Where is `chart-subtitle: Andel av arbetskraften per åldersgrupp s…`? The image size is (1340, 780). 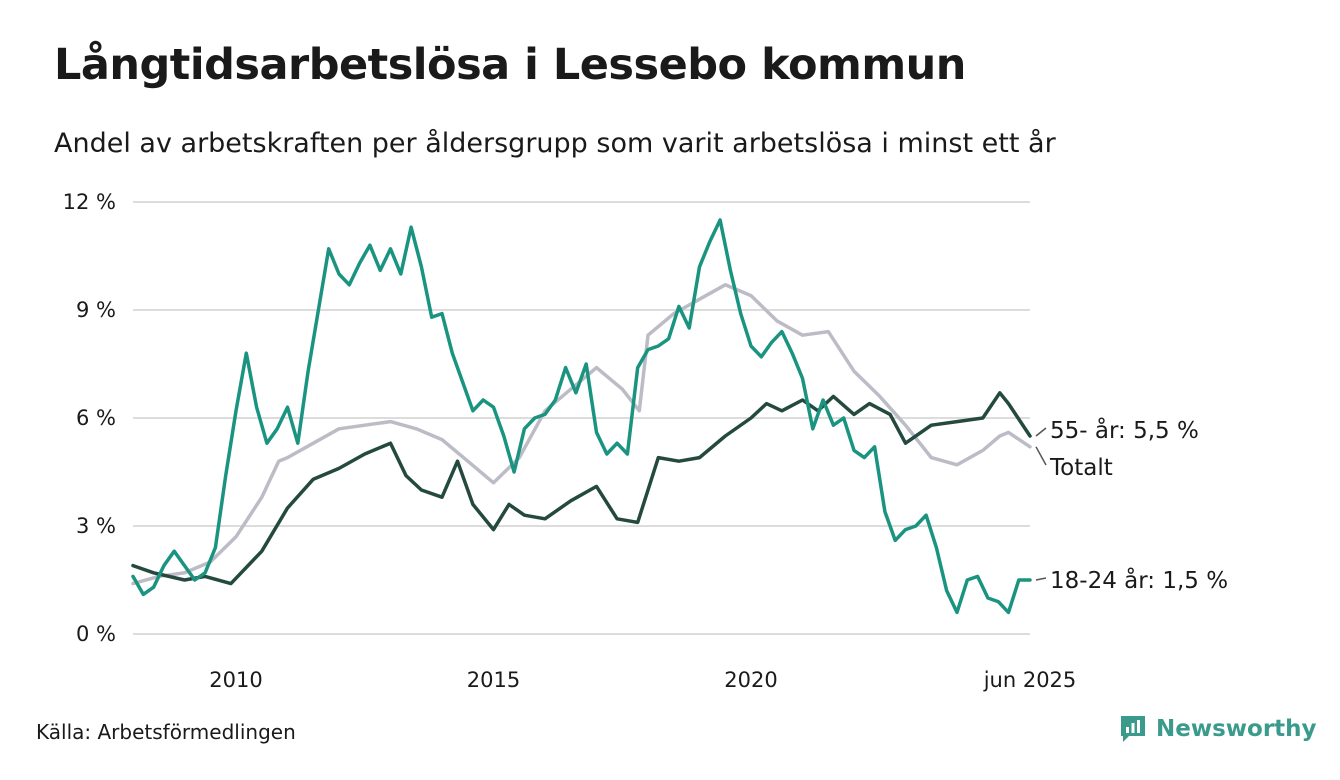
chart-subtitle: Andel av arbetskraften per åldersgrupp s… is located at coordinates (555, 143).